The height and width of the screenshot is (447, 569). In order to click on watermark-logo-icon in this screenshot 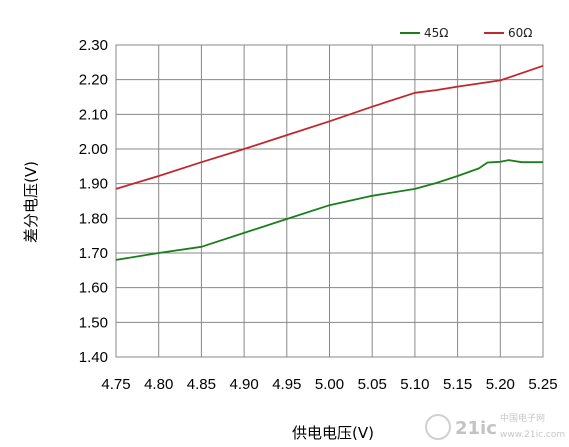, I will do `click(438, 427)`.